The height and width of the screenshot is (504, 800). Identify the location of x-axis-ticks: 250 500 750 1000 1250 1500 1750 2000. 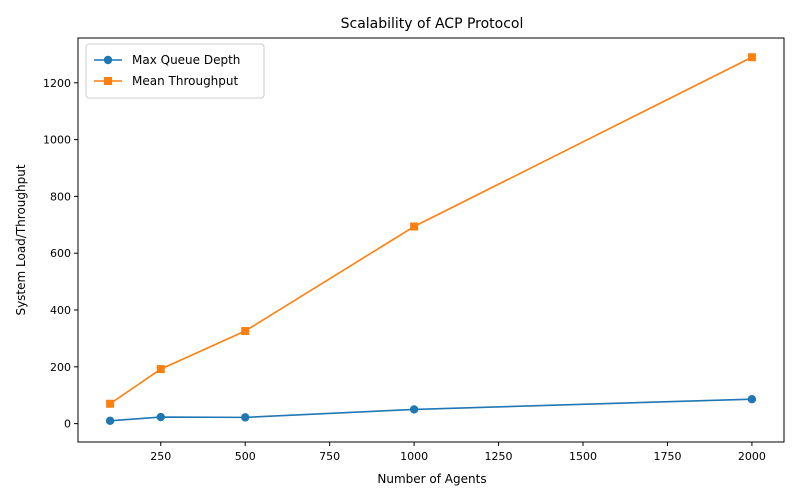
(458, 452).